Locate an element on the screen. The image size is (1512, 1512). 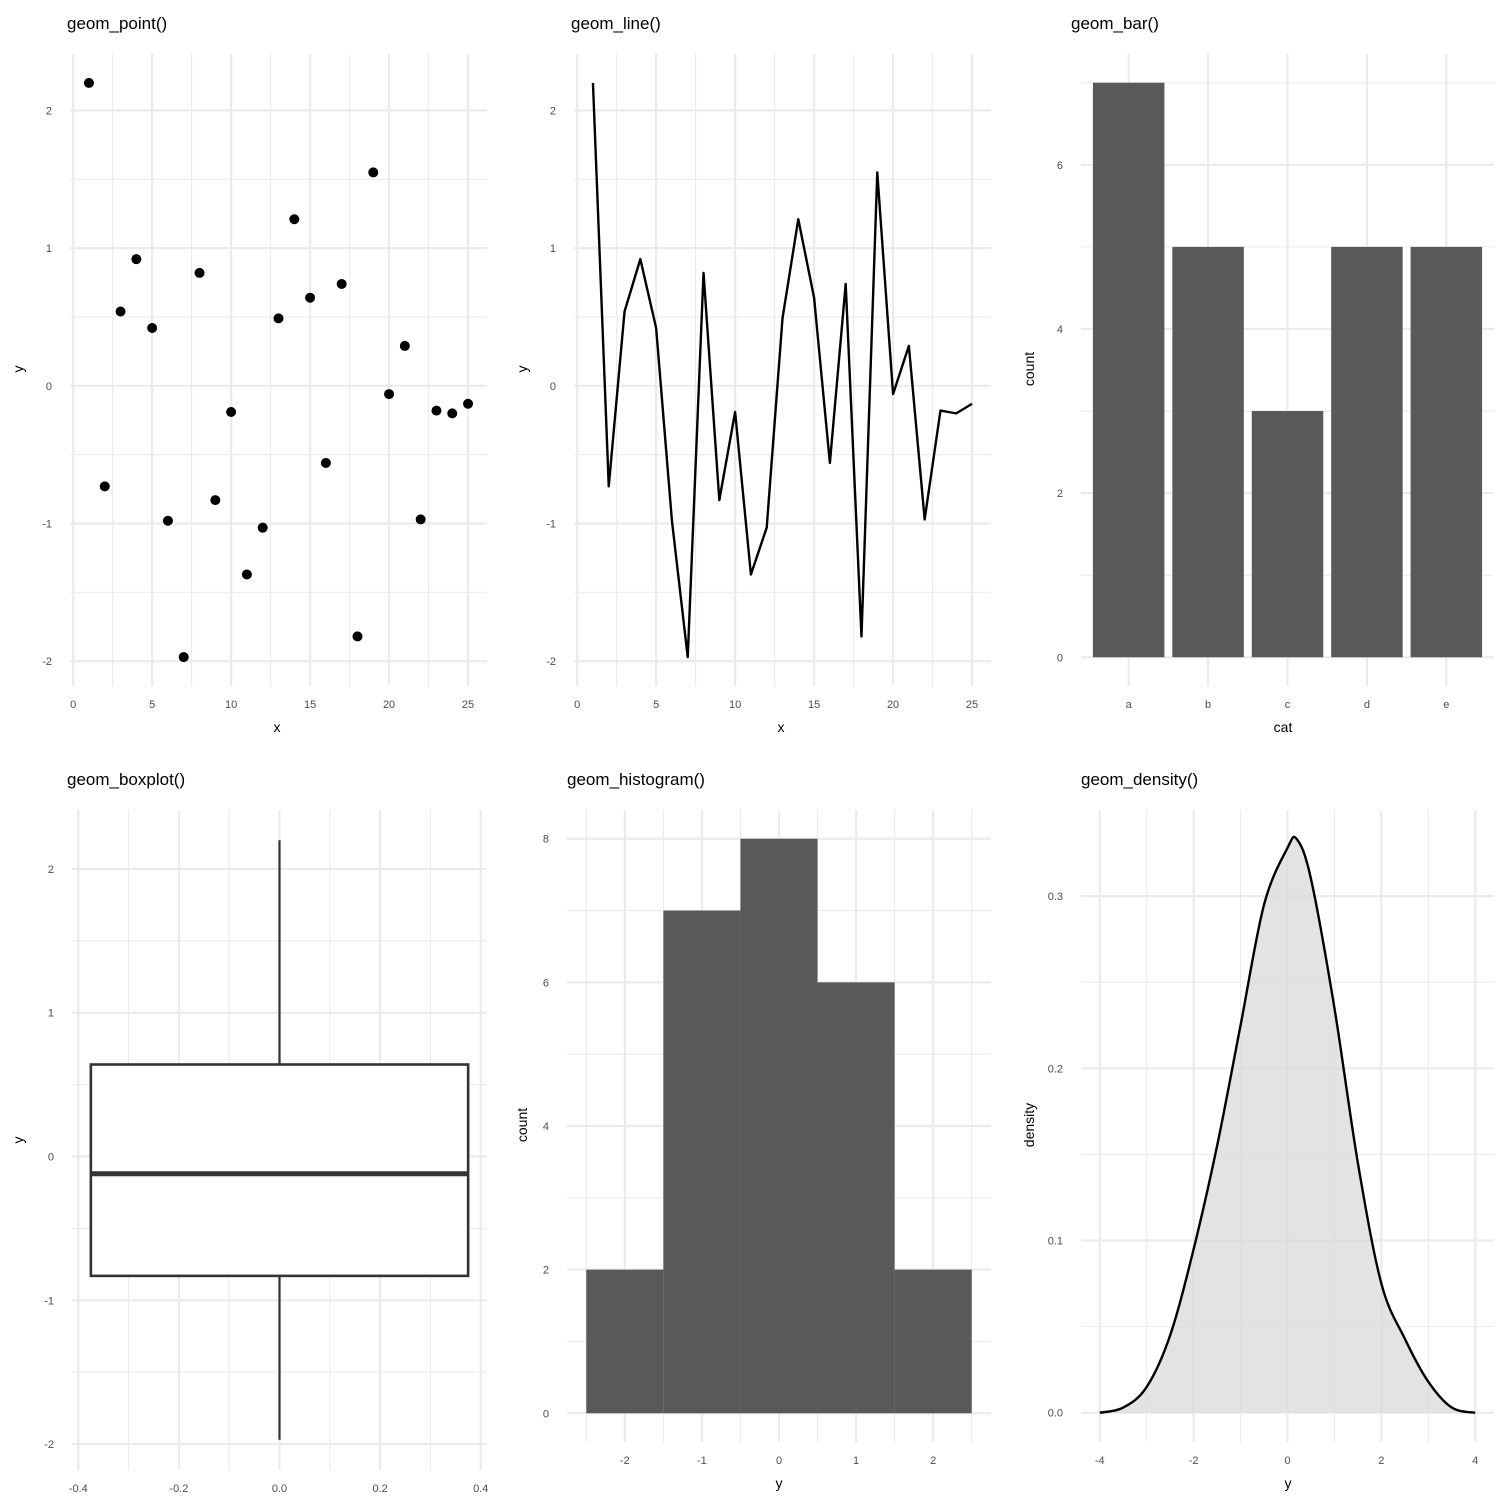
panel-title: geom_boxplot() is located at coordinates (126, 779).